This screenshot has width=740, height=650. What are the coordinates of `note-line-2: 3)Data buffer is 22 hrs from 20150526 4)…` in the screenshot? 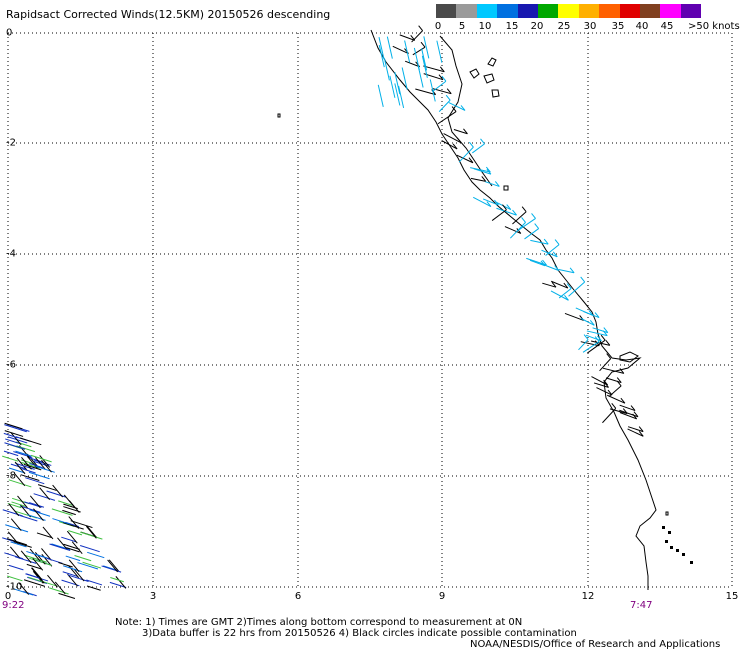 It's located at (359, 633).